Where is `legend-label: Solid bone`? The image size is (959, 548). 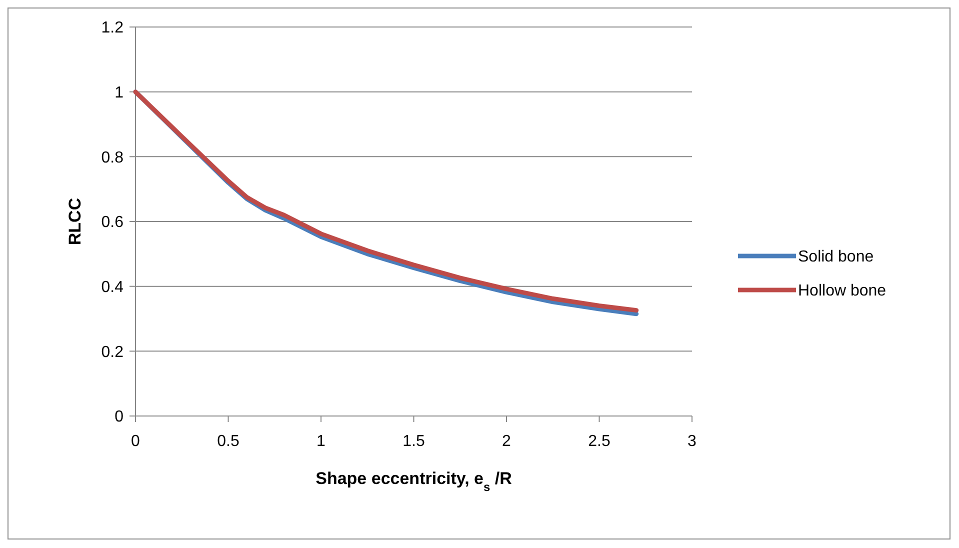 legend-label: Solid bone is located at coordinates (836, 257).